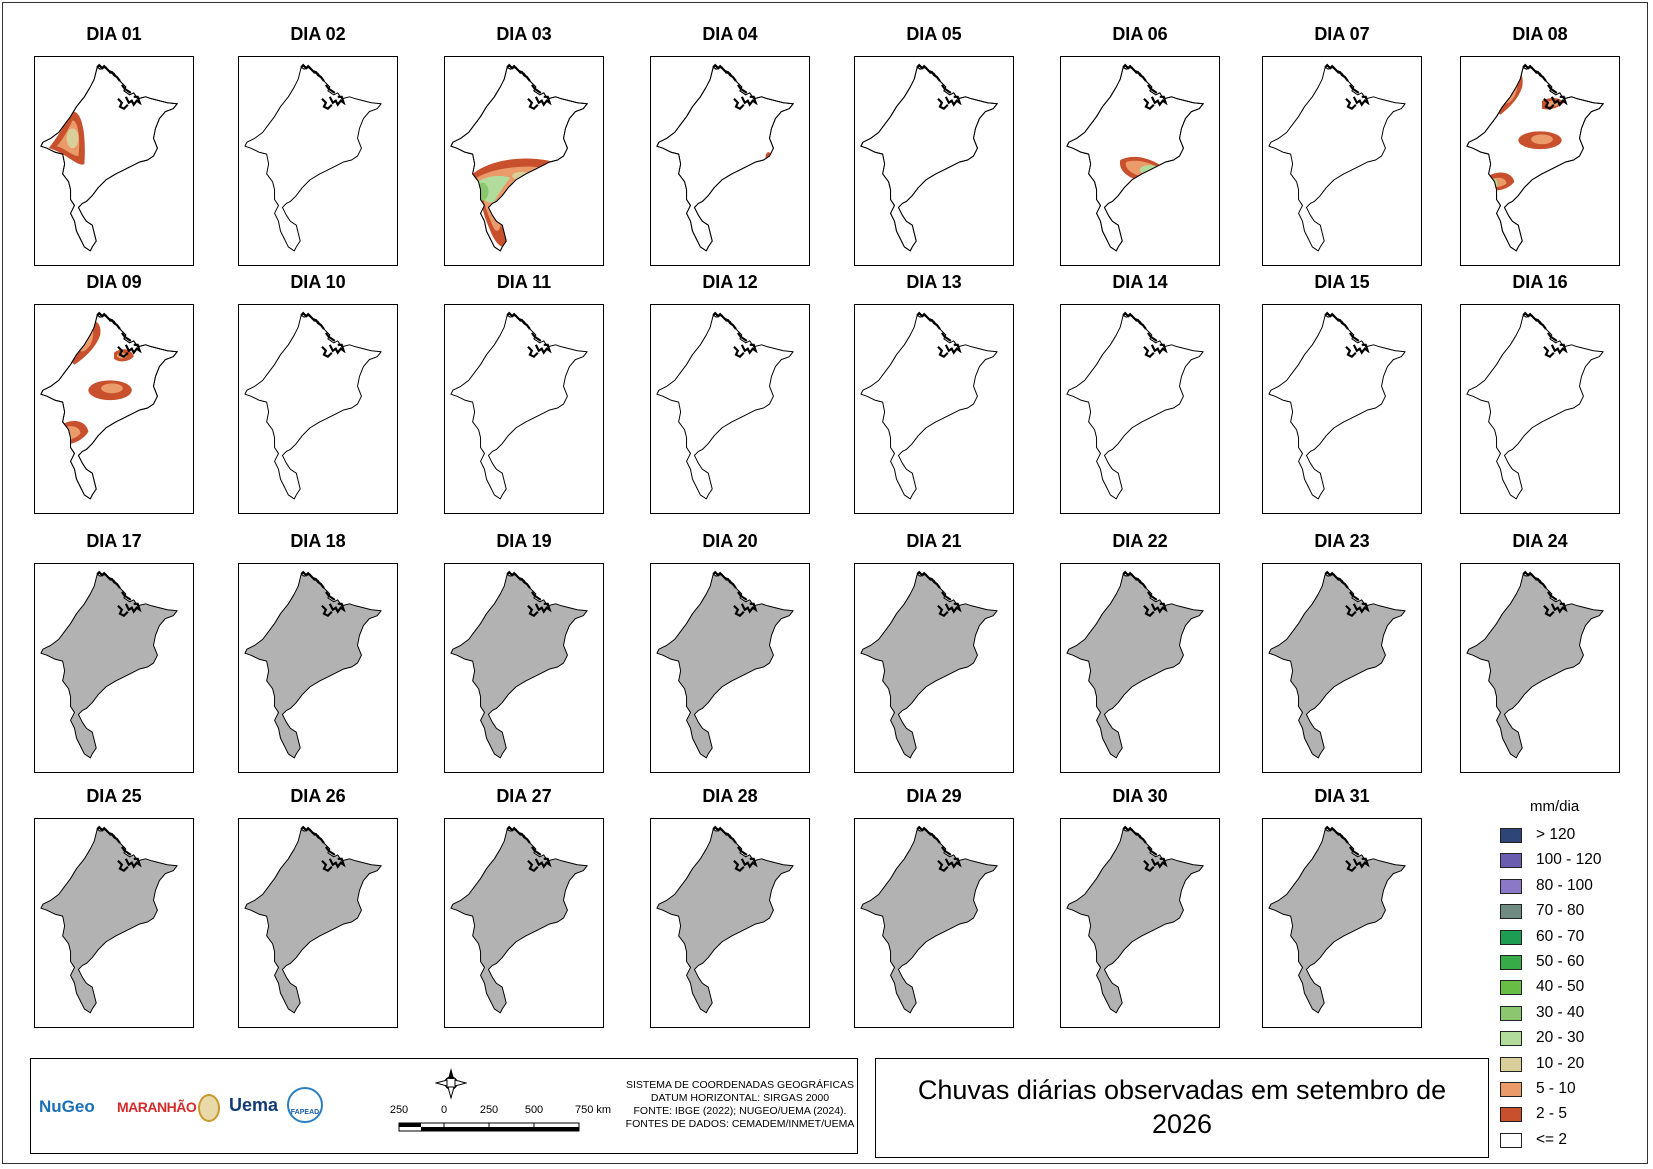 The image size is (1653, 1169). What do you see at coordinates (1182, 1124) in the screenshot?
I see `map-title-line: 2026` at bounding box center [1182, 1124].